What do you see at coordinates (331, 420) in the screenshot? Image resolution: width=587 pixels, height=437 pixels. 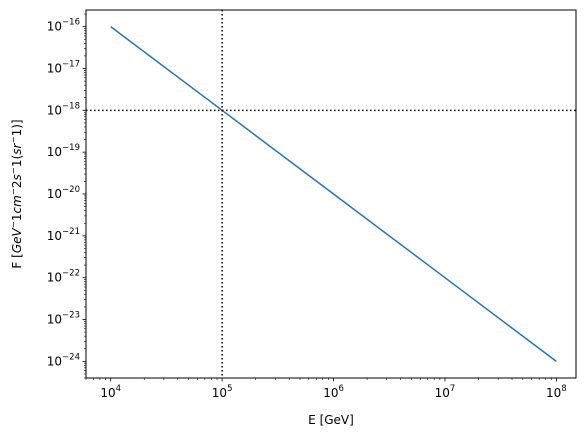 I see `x-axis-label: E [GeV]` at bounding box center [331, 420].